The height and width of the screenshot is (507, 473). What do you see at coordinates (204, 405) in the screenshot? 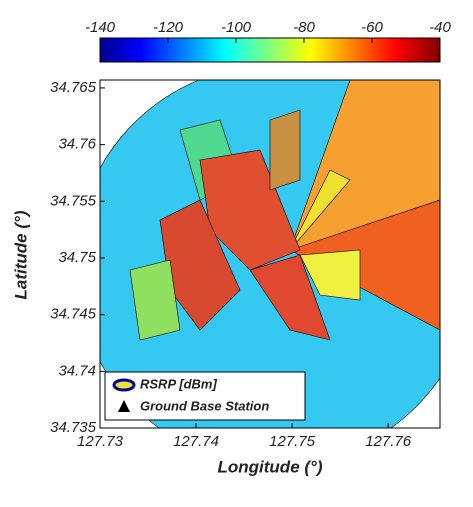
I see `legend-label: Ground Base Station` at bounding box center [204, 405].